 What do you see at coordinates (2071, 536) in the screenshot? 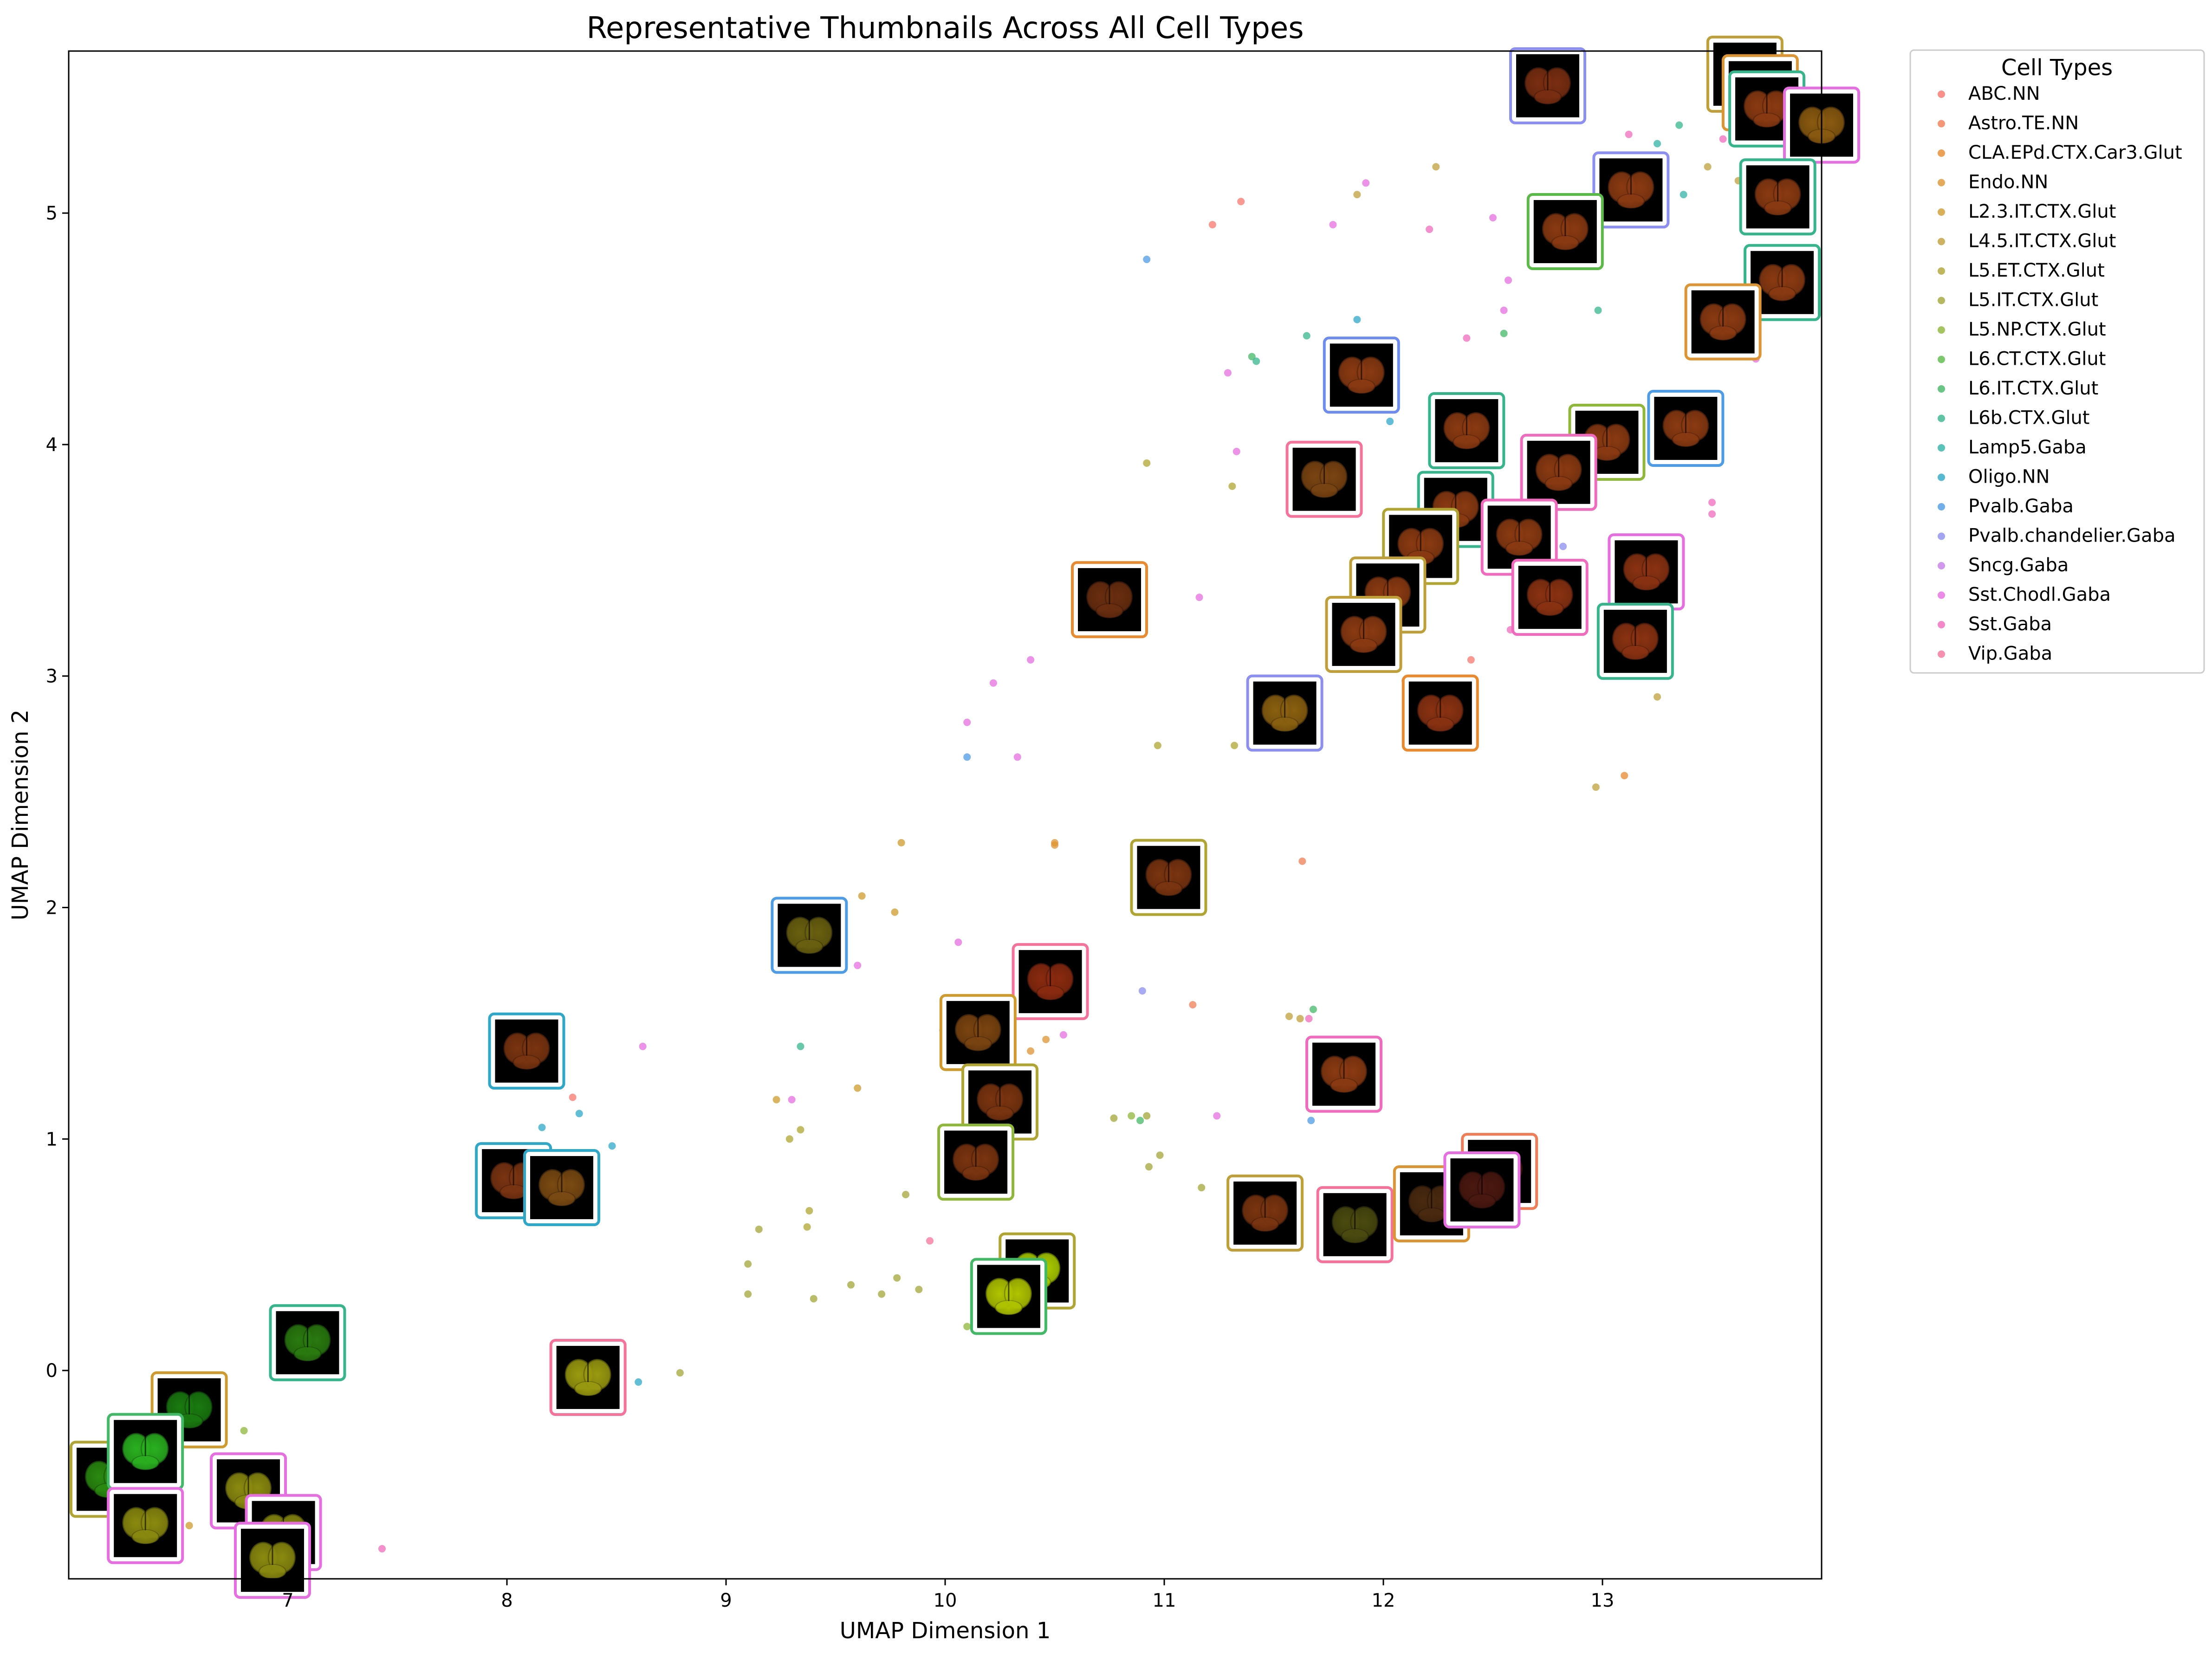
I see `legend-label: Pvalb.chandelier.Gaba` at bounding box center [2071, 536].